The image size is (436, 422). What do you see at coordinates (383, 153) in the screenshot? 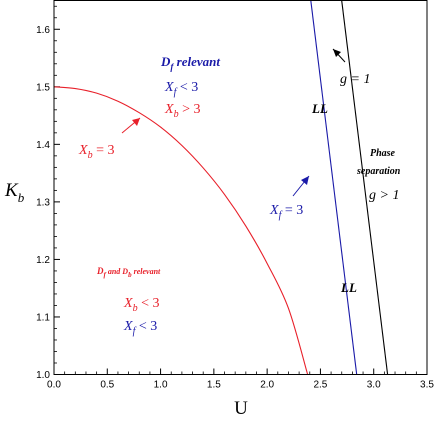
I see `phase-label: Phase` at bounding box center [383, 153].